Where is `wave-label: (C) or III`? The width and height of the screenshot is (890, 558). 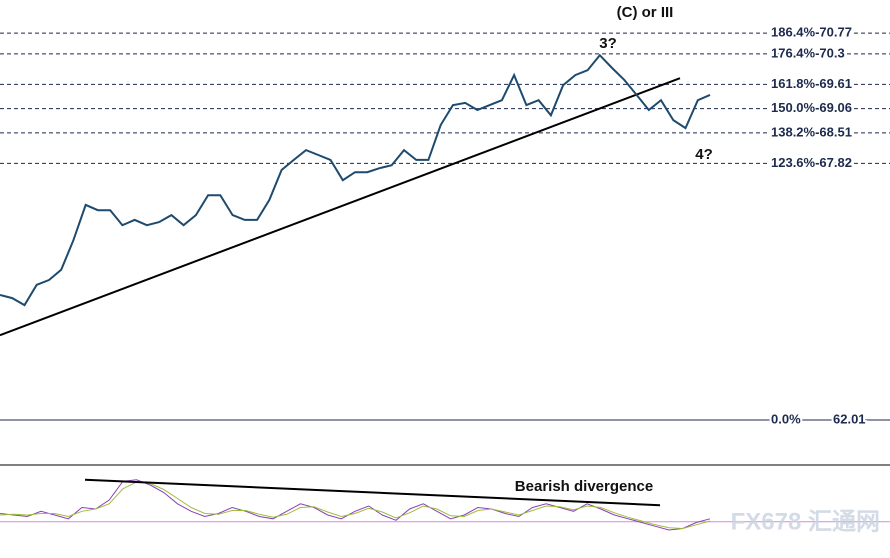 wave-label: (C) or III is located at coordinates (645, 12).